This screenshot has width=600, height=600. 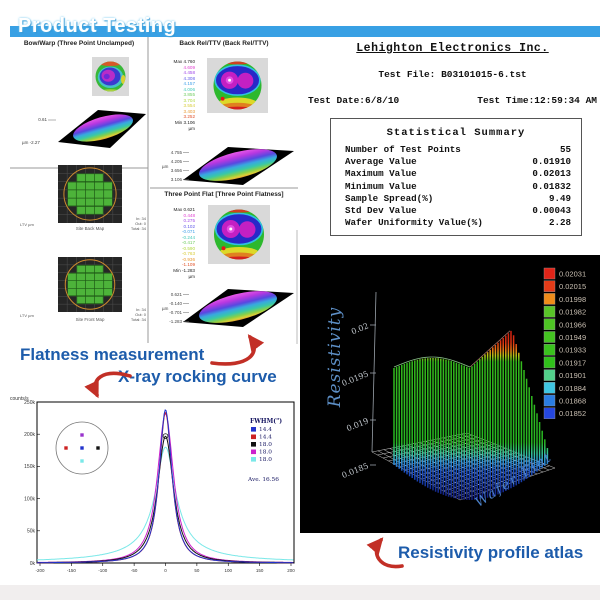 I want to click on scale-value: 3.855, so click(x=189, y=95).